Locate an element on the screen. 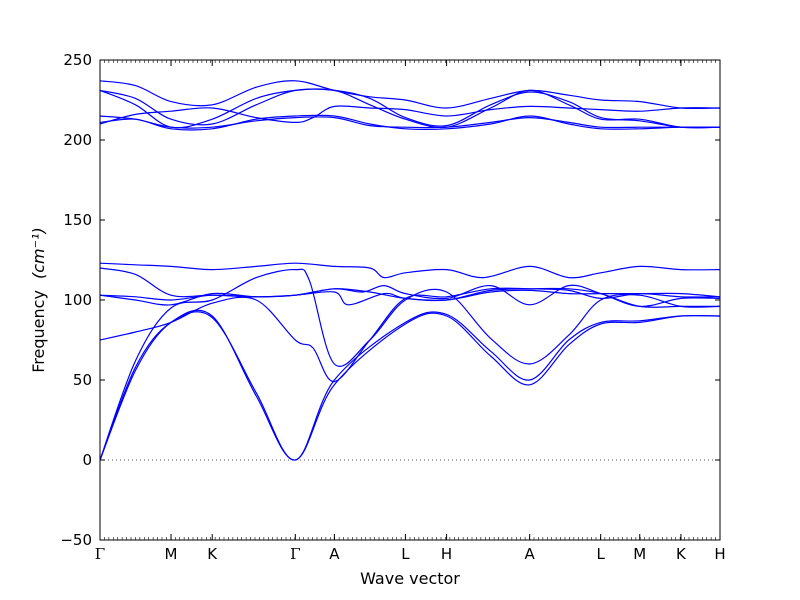 The width and height of the screenshot is (800, 600). y-axis-label-unit: (cm⁻¹) is located at coordinates (38, 253).